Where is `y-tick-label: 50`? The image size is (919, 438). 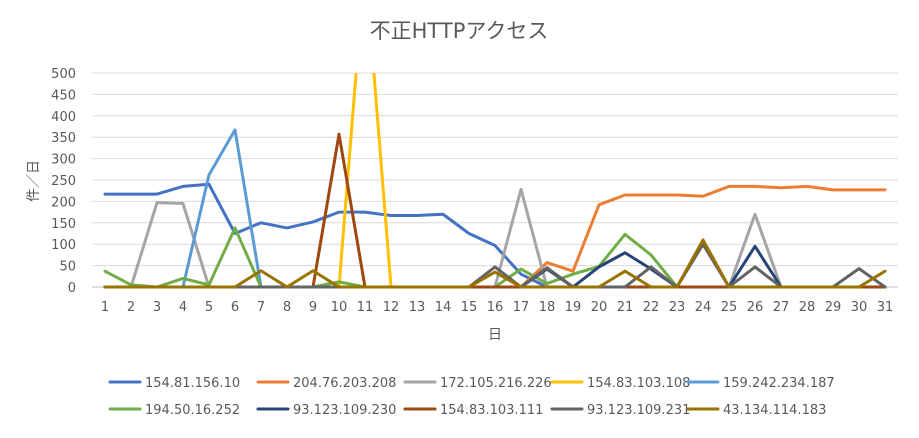 y-tick-label: 50 is located at coordinates (67, 267).